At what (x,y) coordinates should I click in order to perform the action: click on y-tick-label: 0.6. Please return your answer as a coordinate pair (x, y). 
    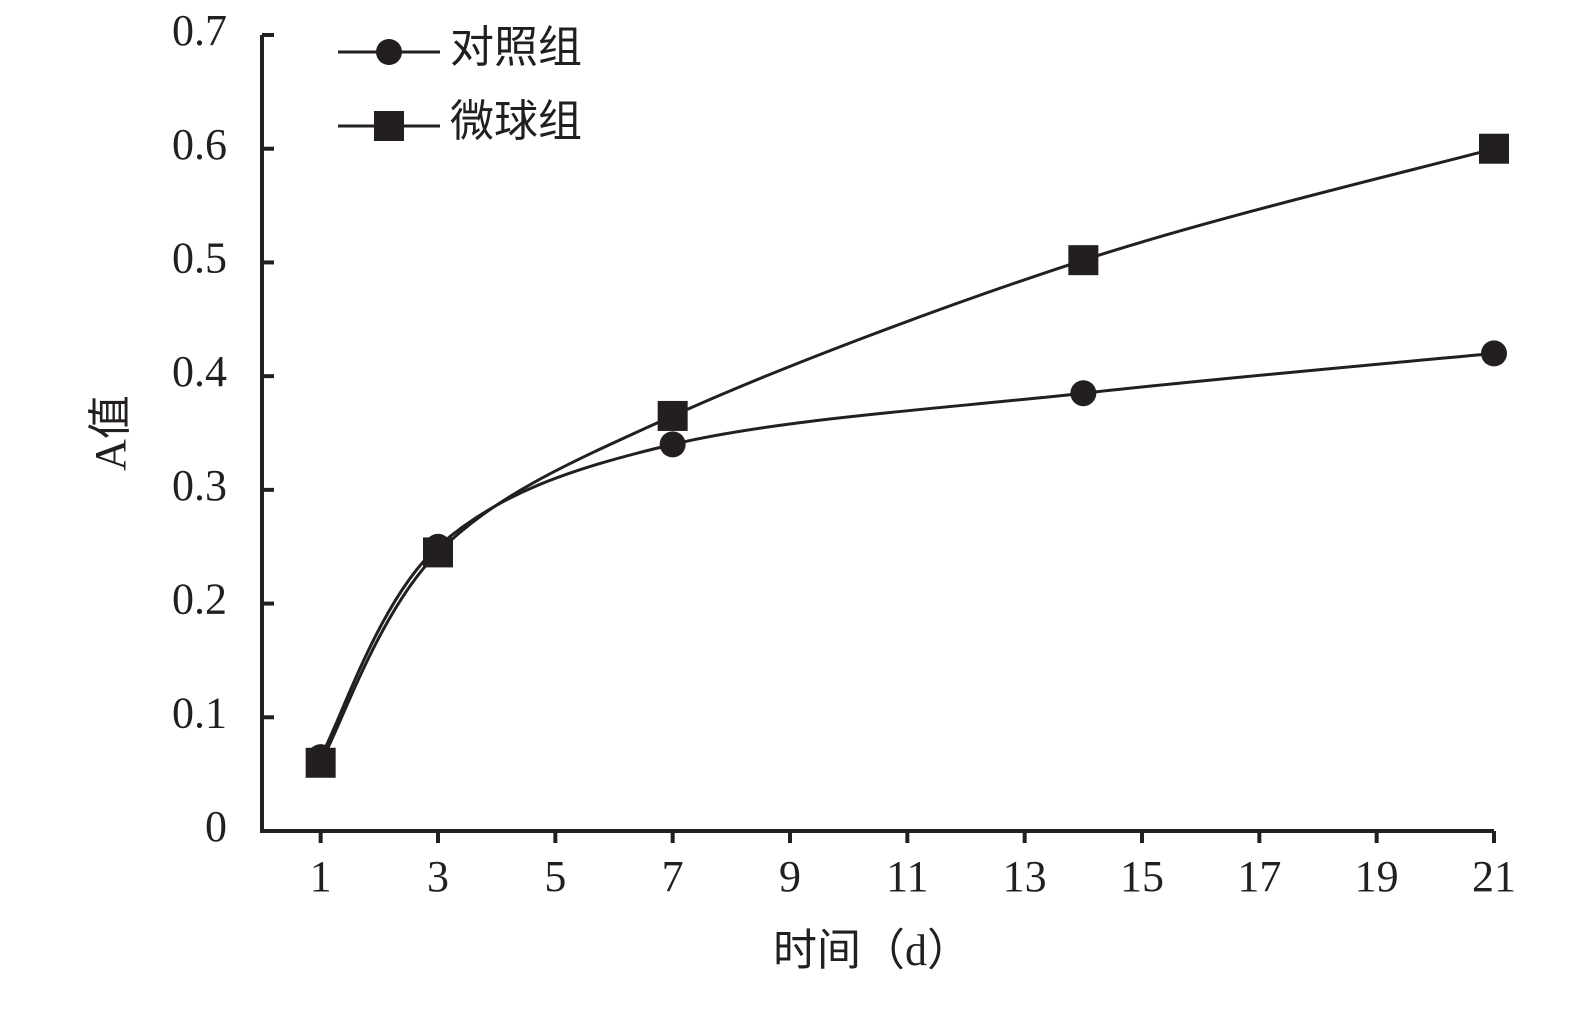
    Looking at the image, I should click on (199, 144).